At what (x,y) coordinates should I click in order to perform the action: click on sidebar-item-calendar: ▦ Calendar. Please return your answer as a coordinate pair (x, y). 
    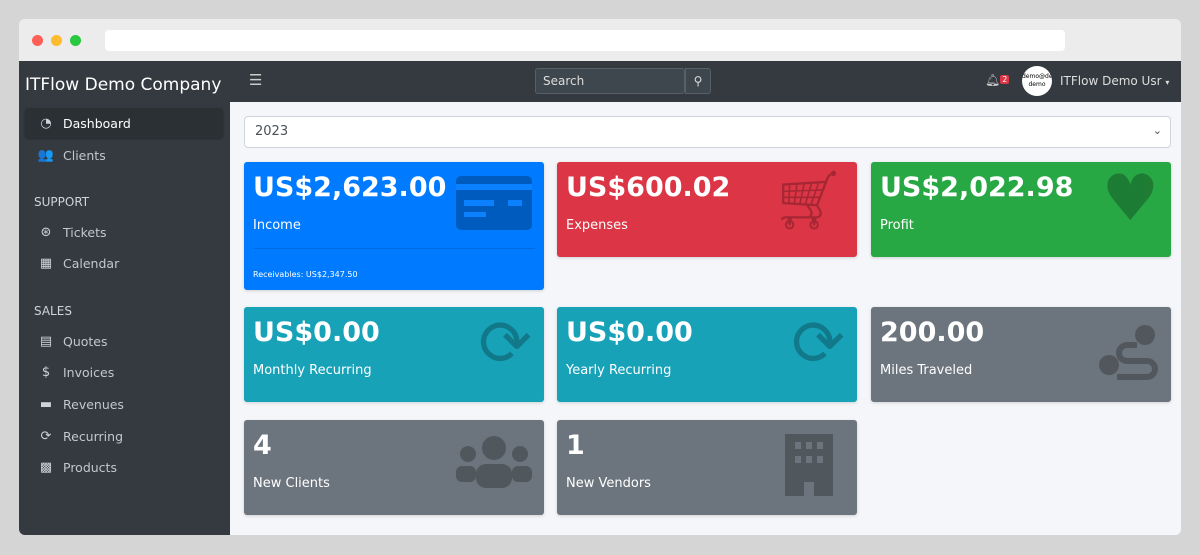
    Looking at the image, I should click on (124, 263).